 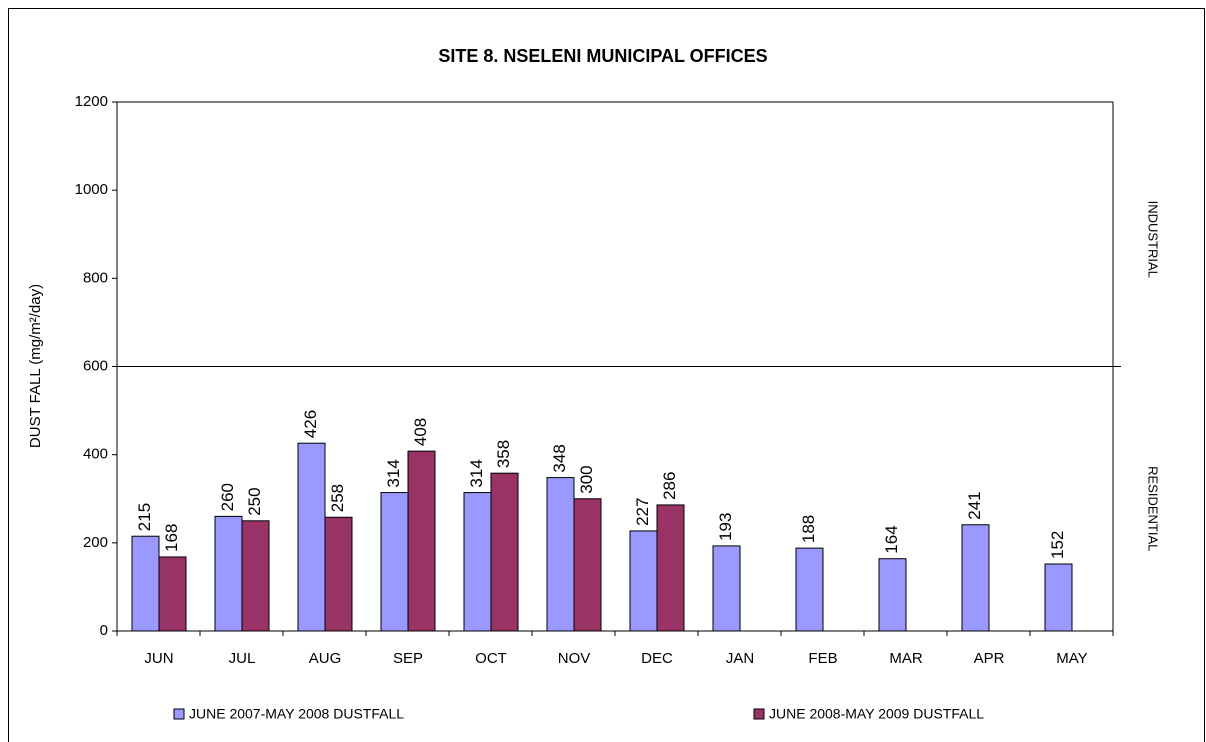 What do you see at coordinates (95, 542) in the screenshot?
I see `y-tick-label: 200` at bounding box center [95, 542].